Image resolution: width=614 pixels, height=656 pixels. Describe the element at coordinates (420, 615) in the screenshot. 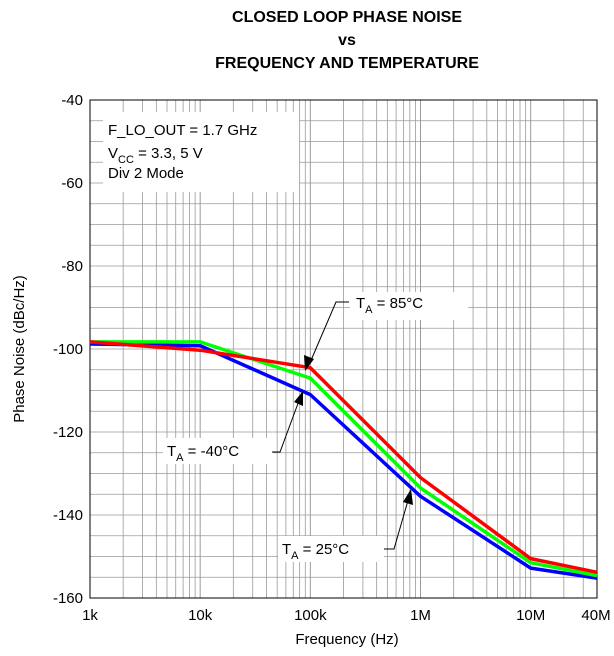

I see `x-tick-label: 1M` at that location.